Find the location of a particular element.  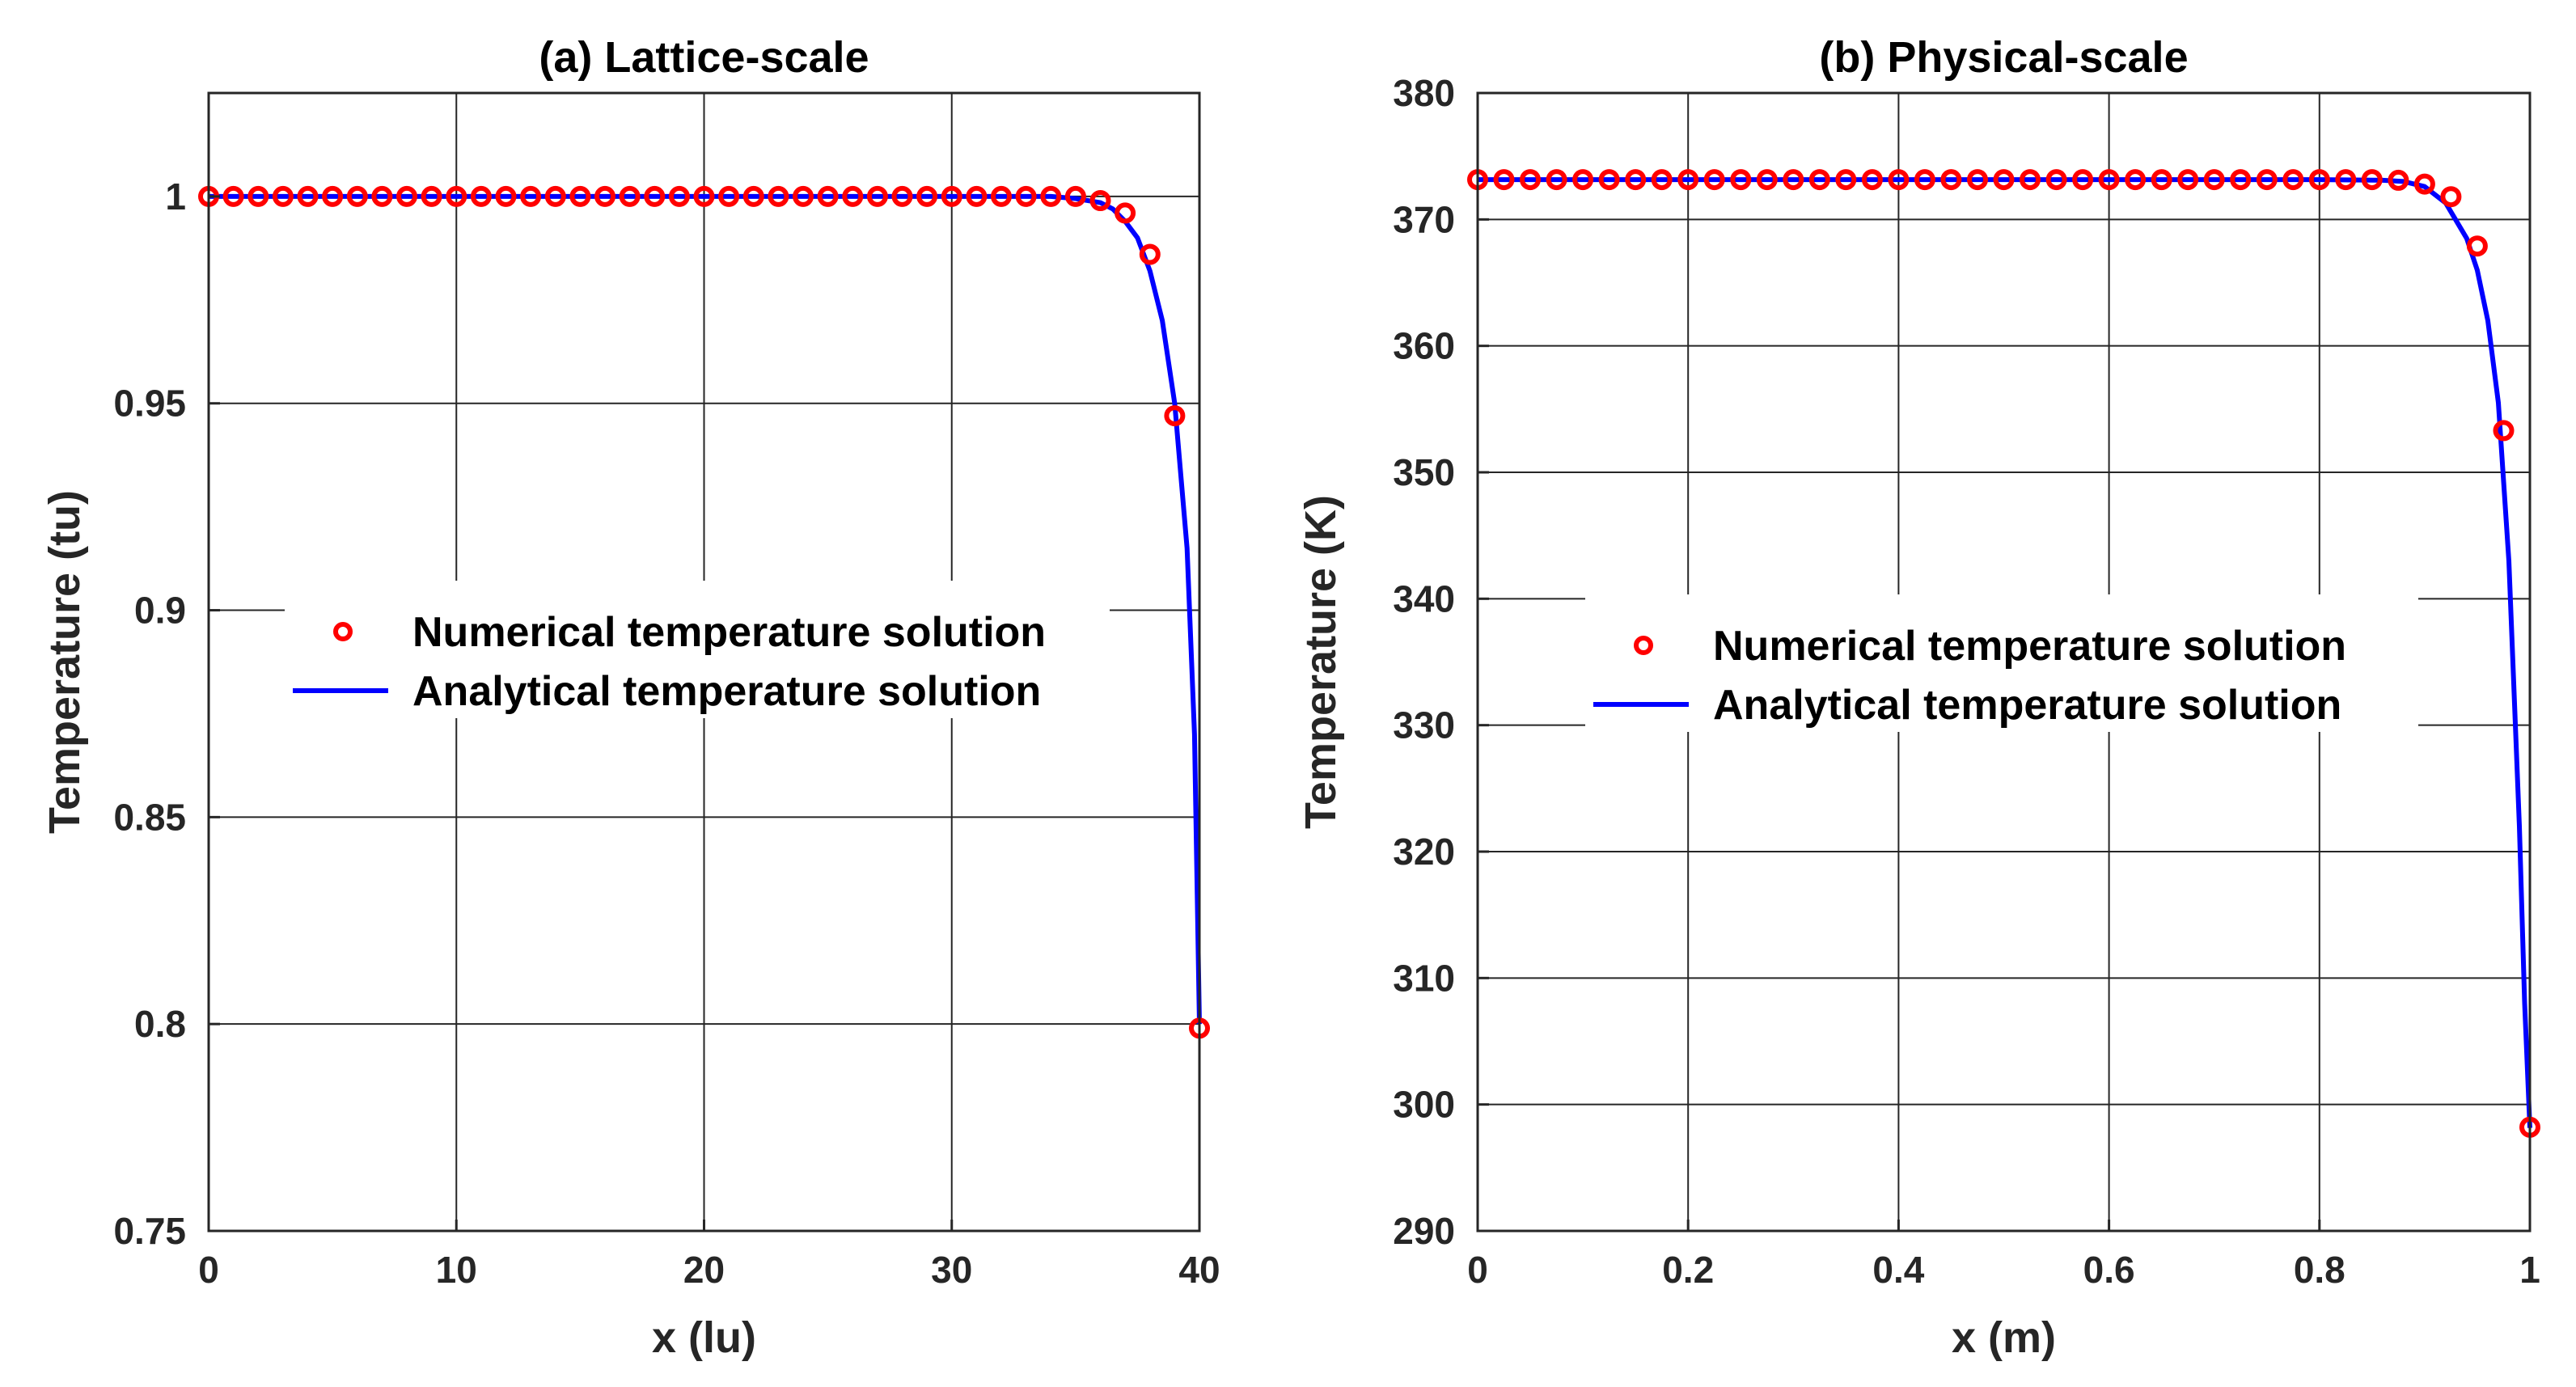

y-tick-label: 0.75 is located at coordinates (150, 1231).